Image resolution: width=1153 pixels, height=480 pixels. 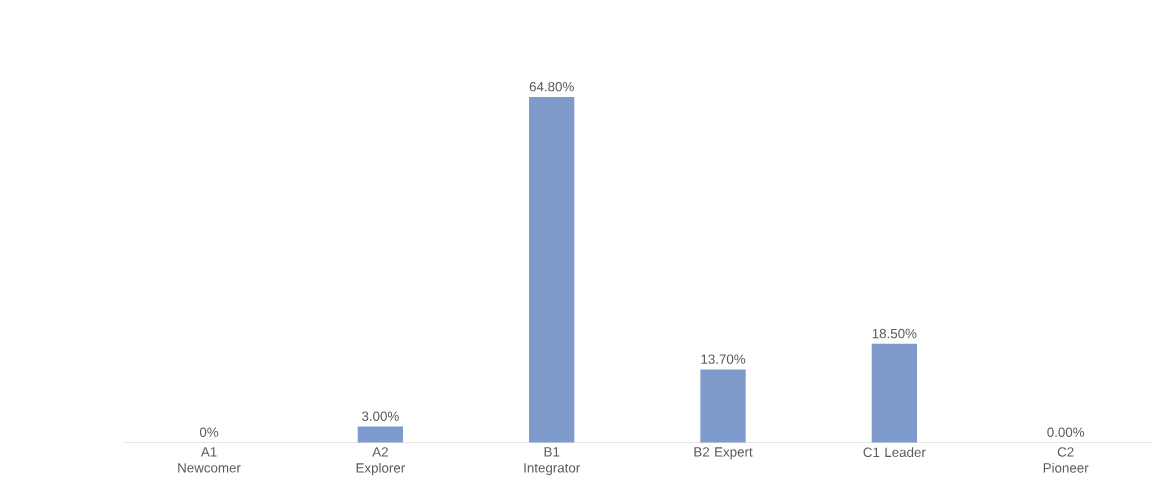 I want to click on x-tick-label: C2 Pioneer, so click(x=1066, y=460).